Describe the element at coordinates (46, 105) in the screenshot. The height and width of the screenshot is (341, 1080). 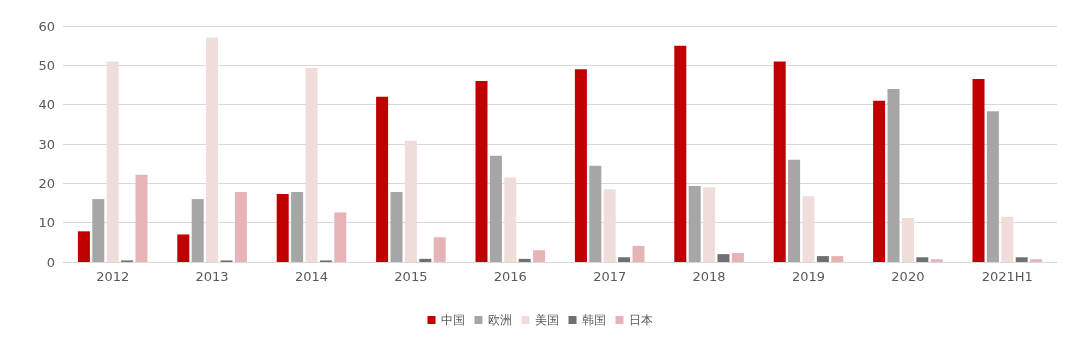
I see `y-tick-label: 40` at that location.